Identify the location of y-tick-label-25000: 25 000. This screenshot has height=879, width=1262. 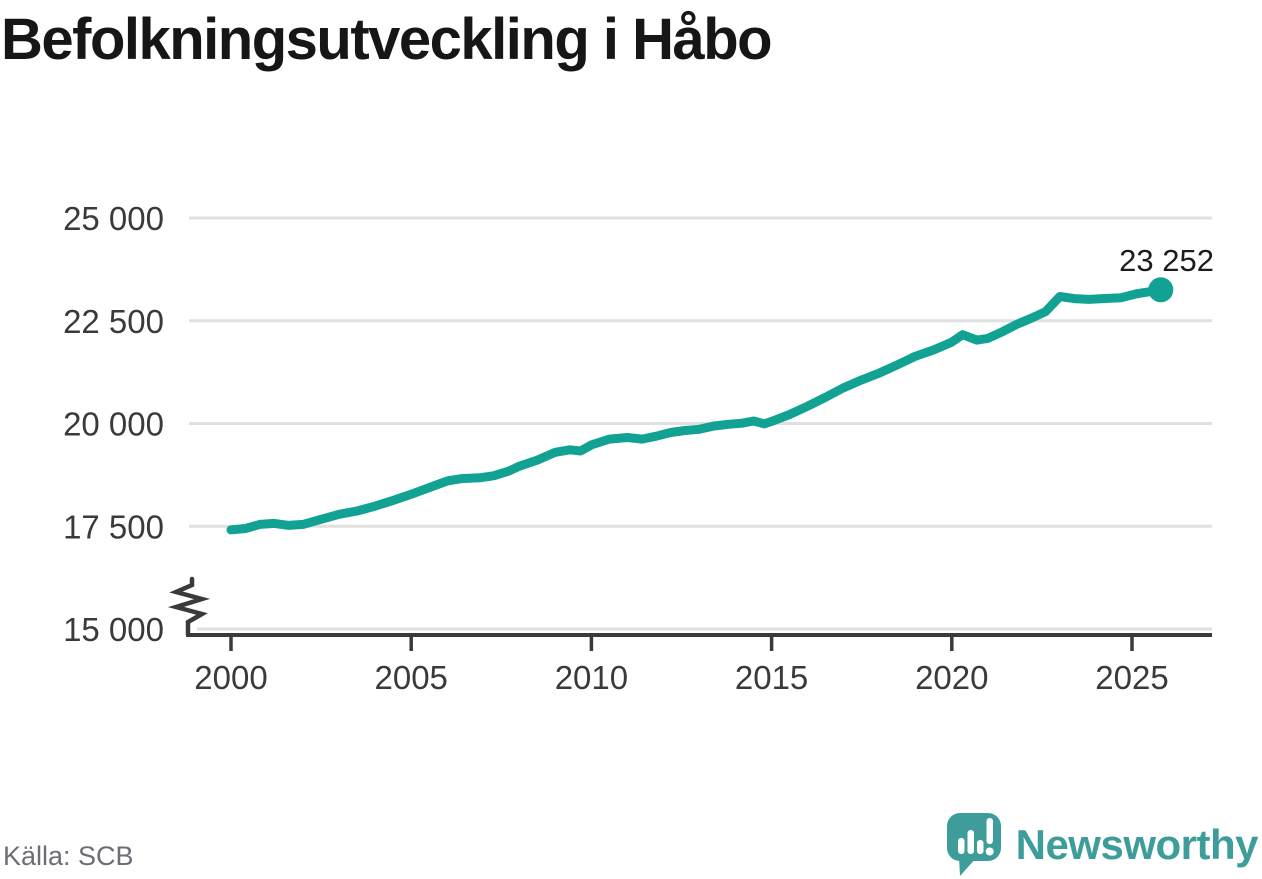
(113, 218).